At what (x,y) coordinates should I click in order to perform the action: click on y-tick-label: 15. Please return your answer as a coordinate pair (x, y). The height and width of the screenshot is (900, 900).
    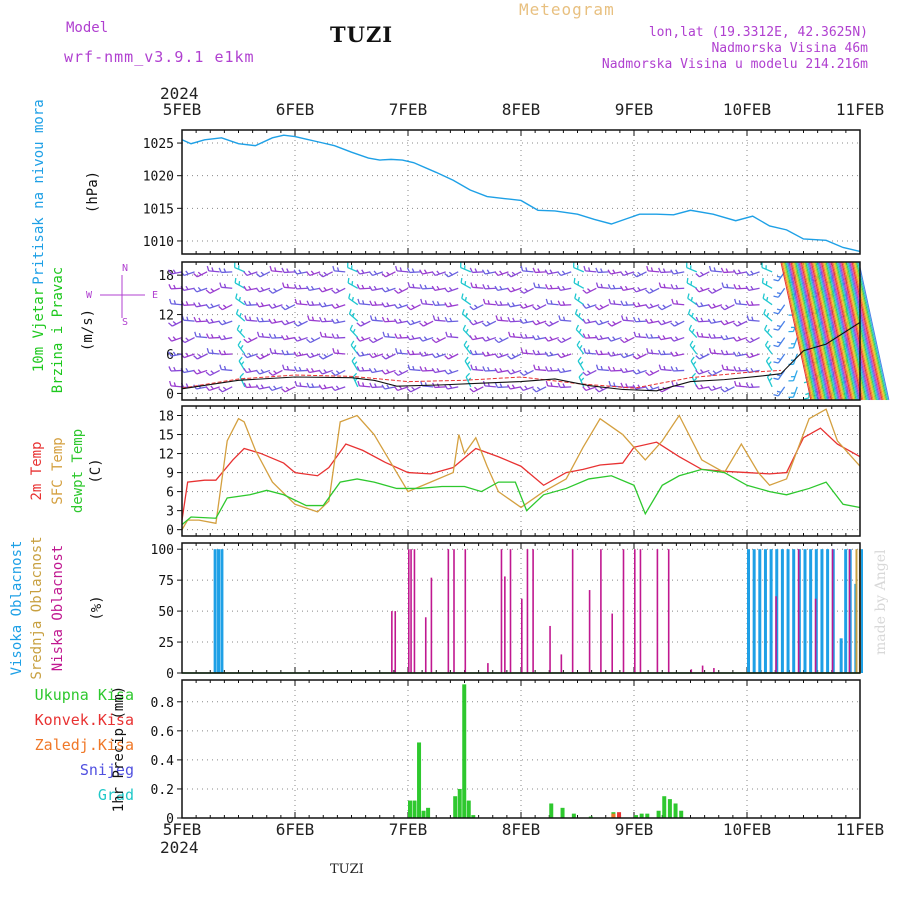
    Looking at the image, I should click on (166, 436).